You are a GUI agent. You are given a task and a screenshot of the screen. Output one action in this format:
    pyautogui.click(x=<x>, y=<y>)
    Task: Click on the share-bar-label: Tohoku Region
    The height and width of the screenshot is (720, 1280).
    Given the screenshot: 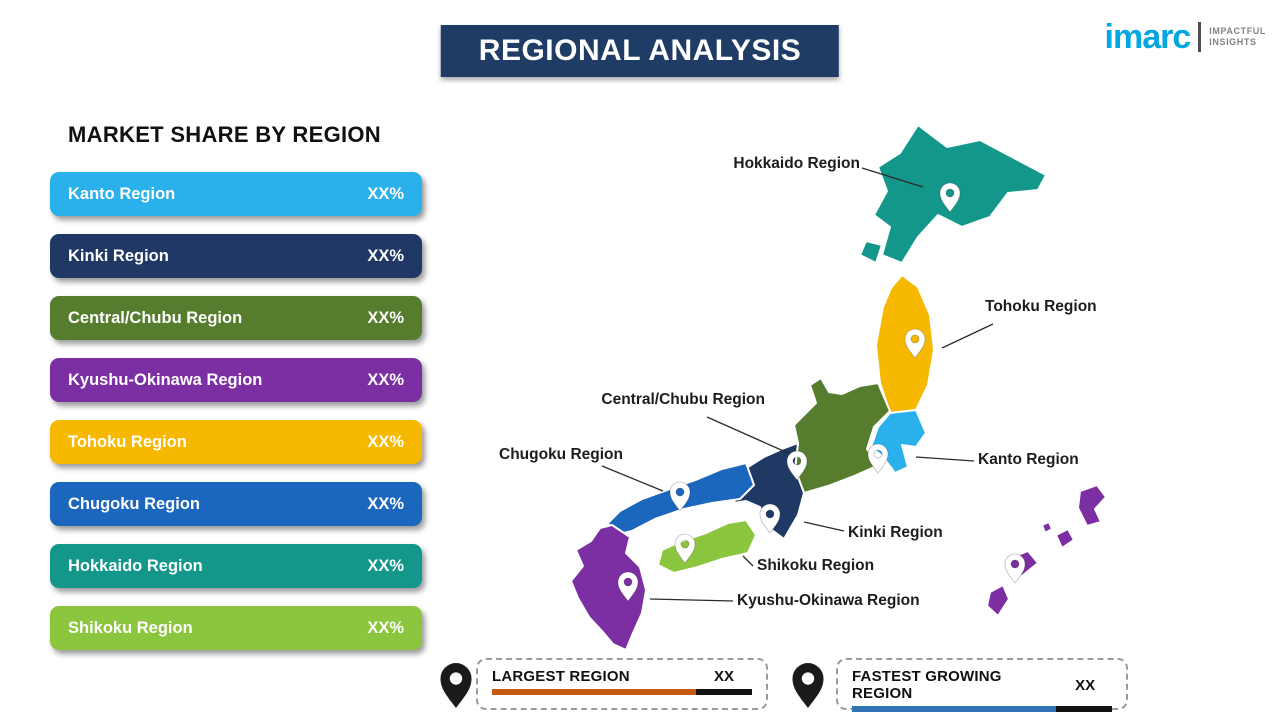 What is the action you would take?
    pyautogui.click(x=127, y=441)
    